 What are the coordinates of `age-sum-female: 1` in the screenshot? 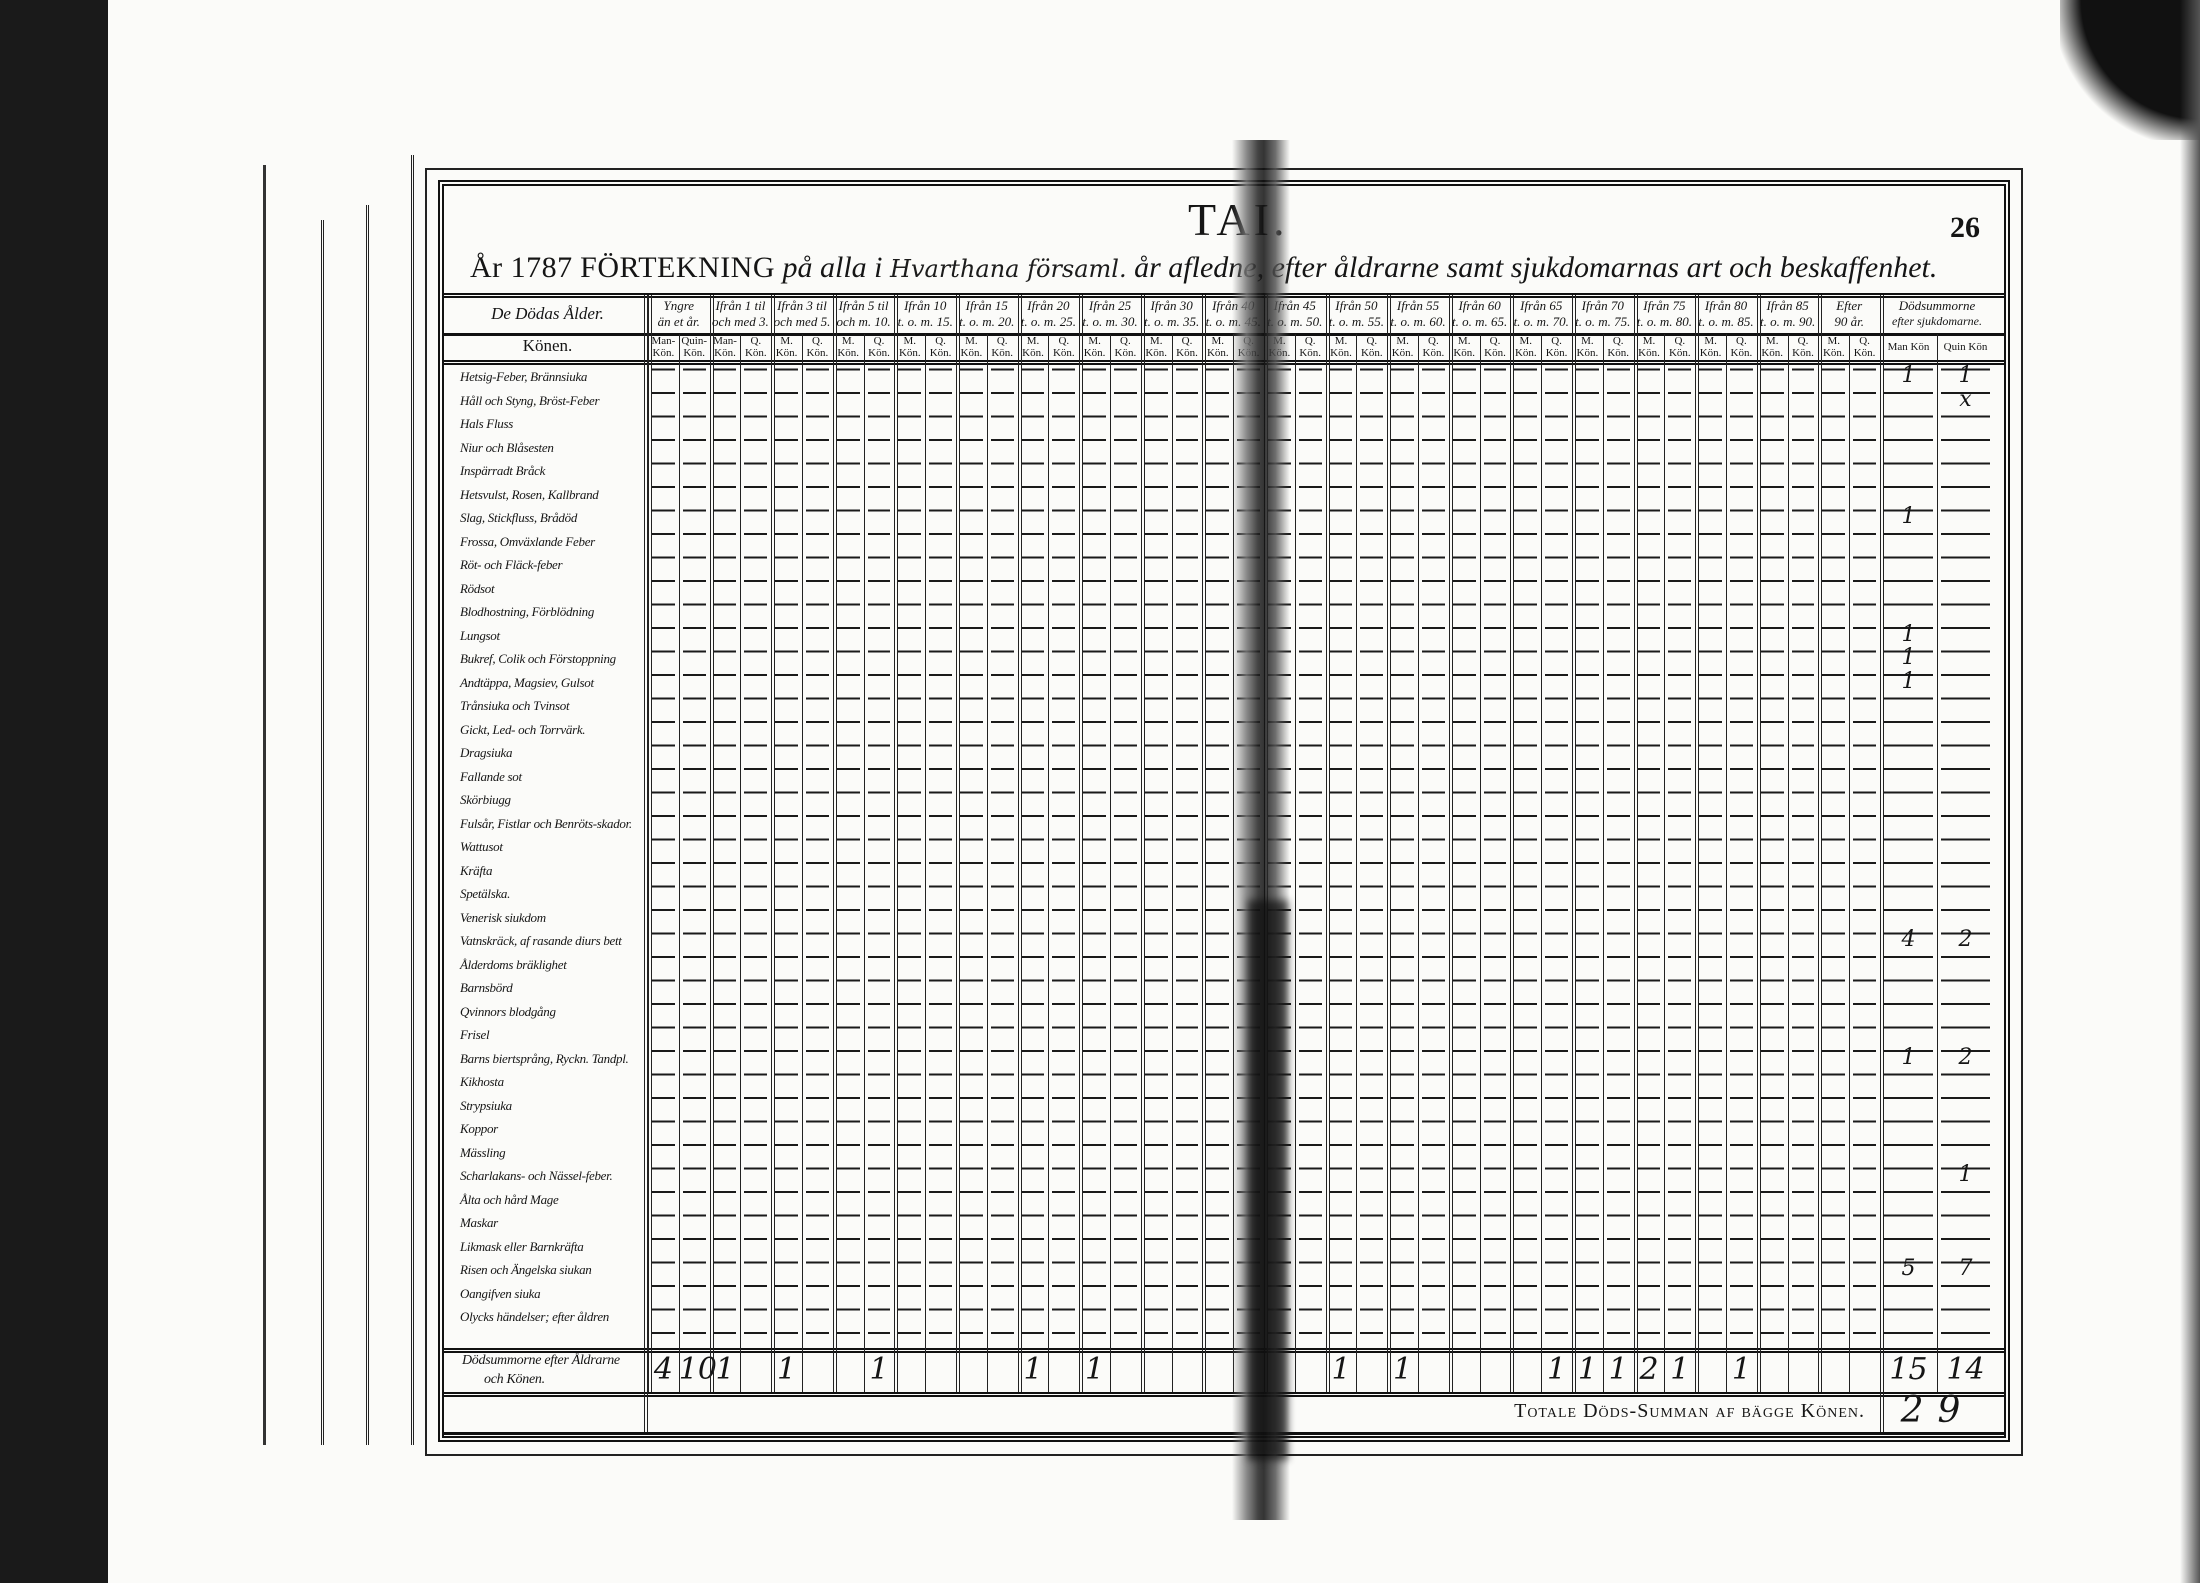 It's located at (879, 1369).